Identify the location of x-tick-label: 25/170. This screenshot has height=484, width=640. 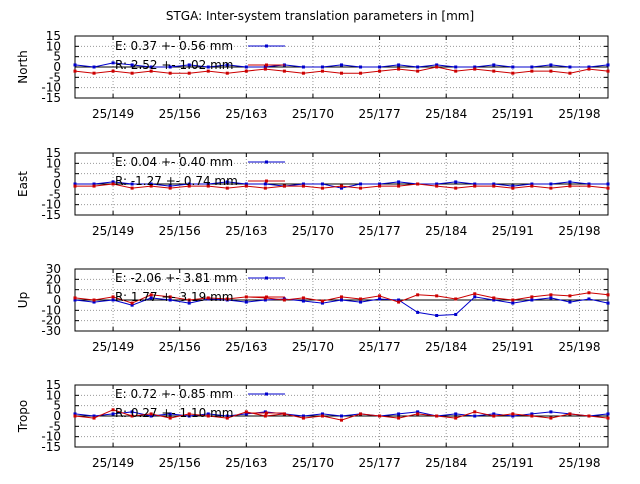
(313, 463).